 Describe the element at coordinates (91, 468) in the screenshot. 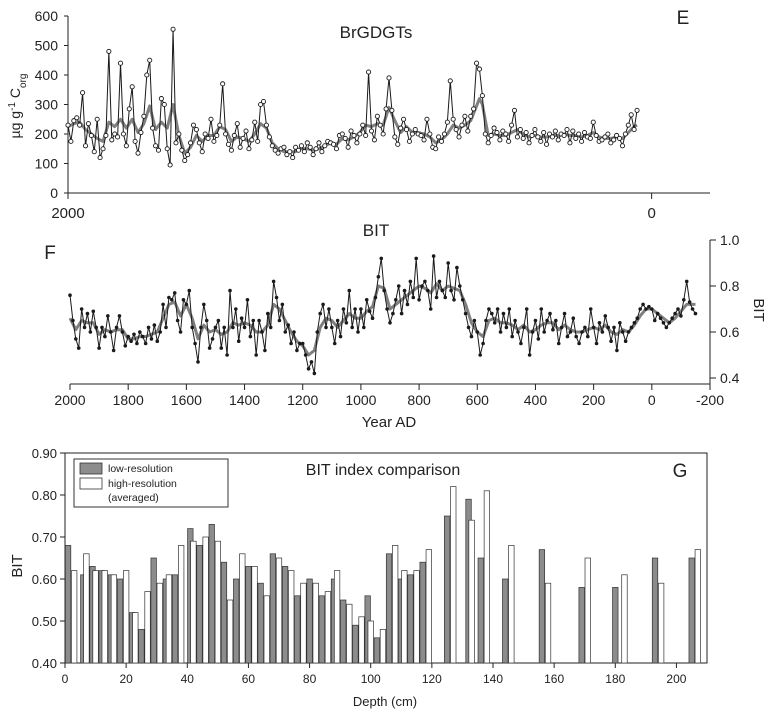

I see `legend-swatch-low` at that location.